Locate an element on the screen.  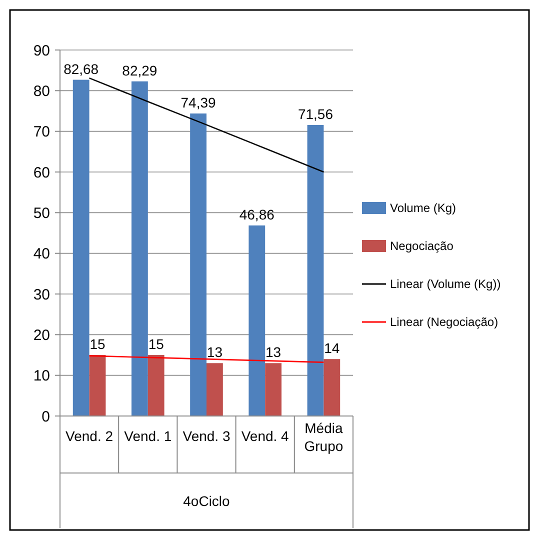
y-tick-label: 50 is located at coordinates (41, 213).